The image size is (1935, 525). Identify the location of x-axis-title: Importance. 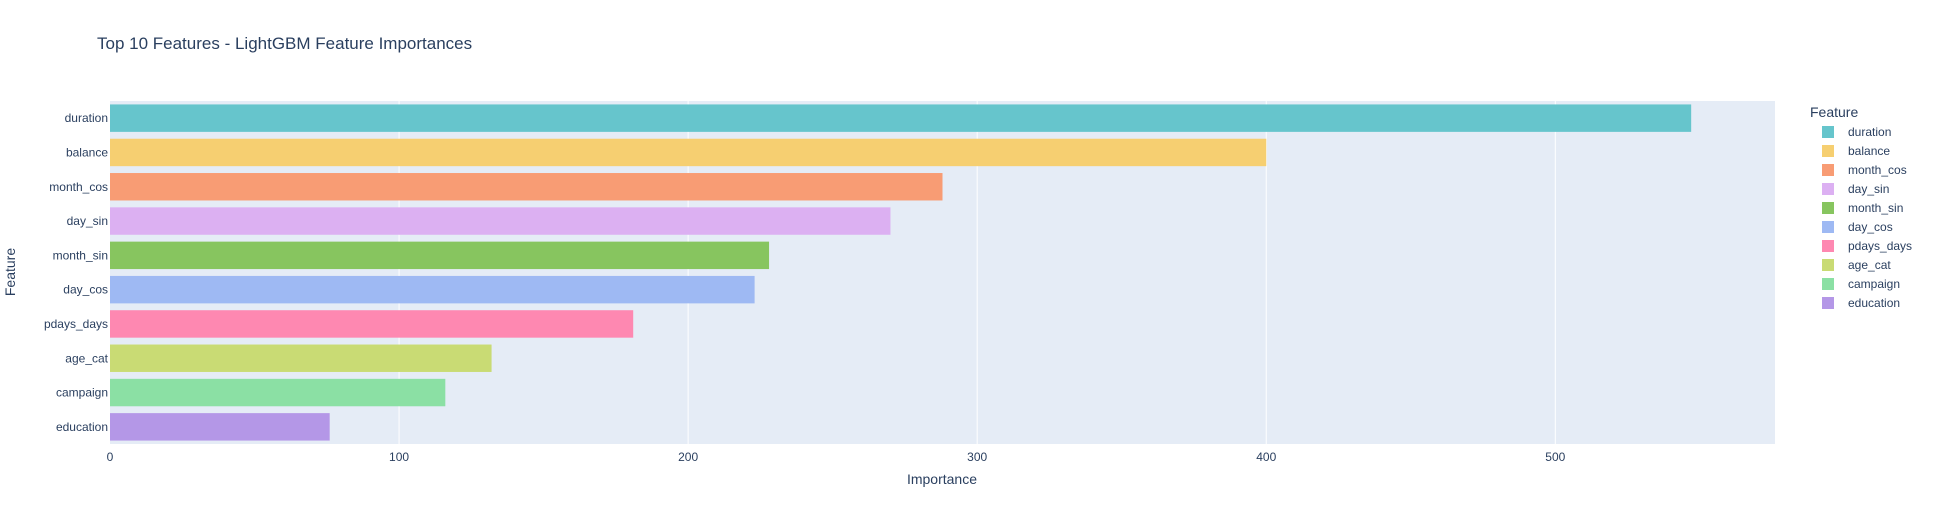
(942, 479).